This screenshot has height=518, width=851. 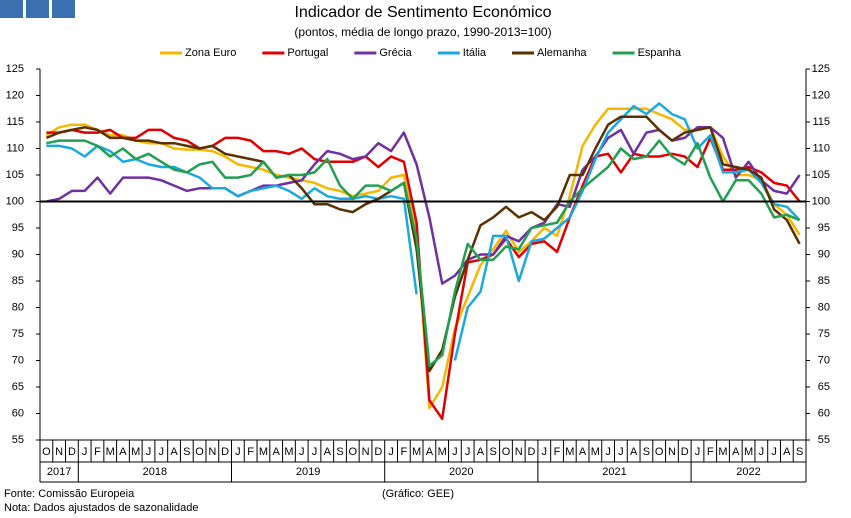 What do you see at coordinates (101, 508) in the screenshot?
I see `note: Nota: Dados ajustados de sazonalidade` at bounding box center [101, 508].